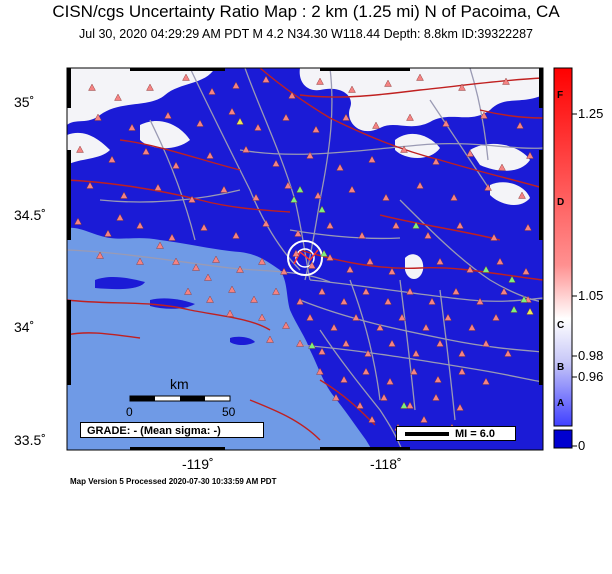 This screenshot has width=612, height=574. Describe the element at coordinates (591, 295) in the screenshot. I see `colorbar-value-1-05: 1.05` at that location.